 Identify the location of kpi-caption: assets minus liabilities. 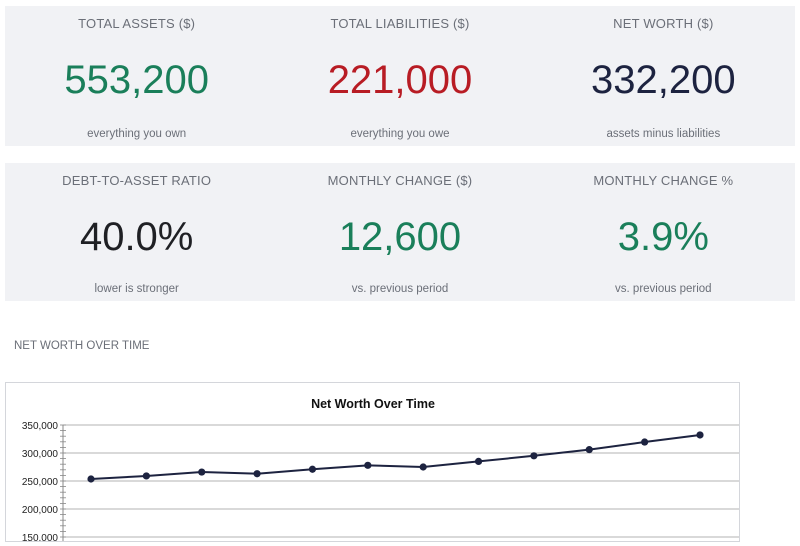
(663, 134).